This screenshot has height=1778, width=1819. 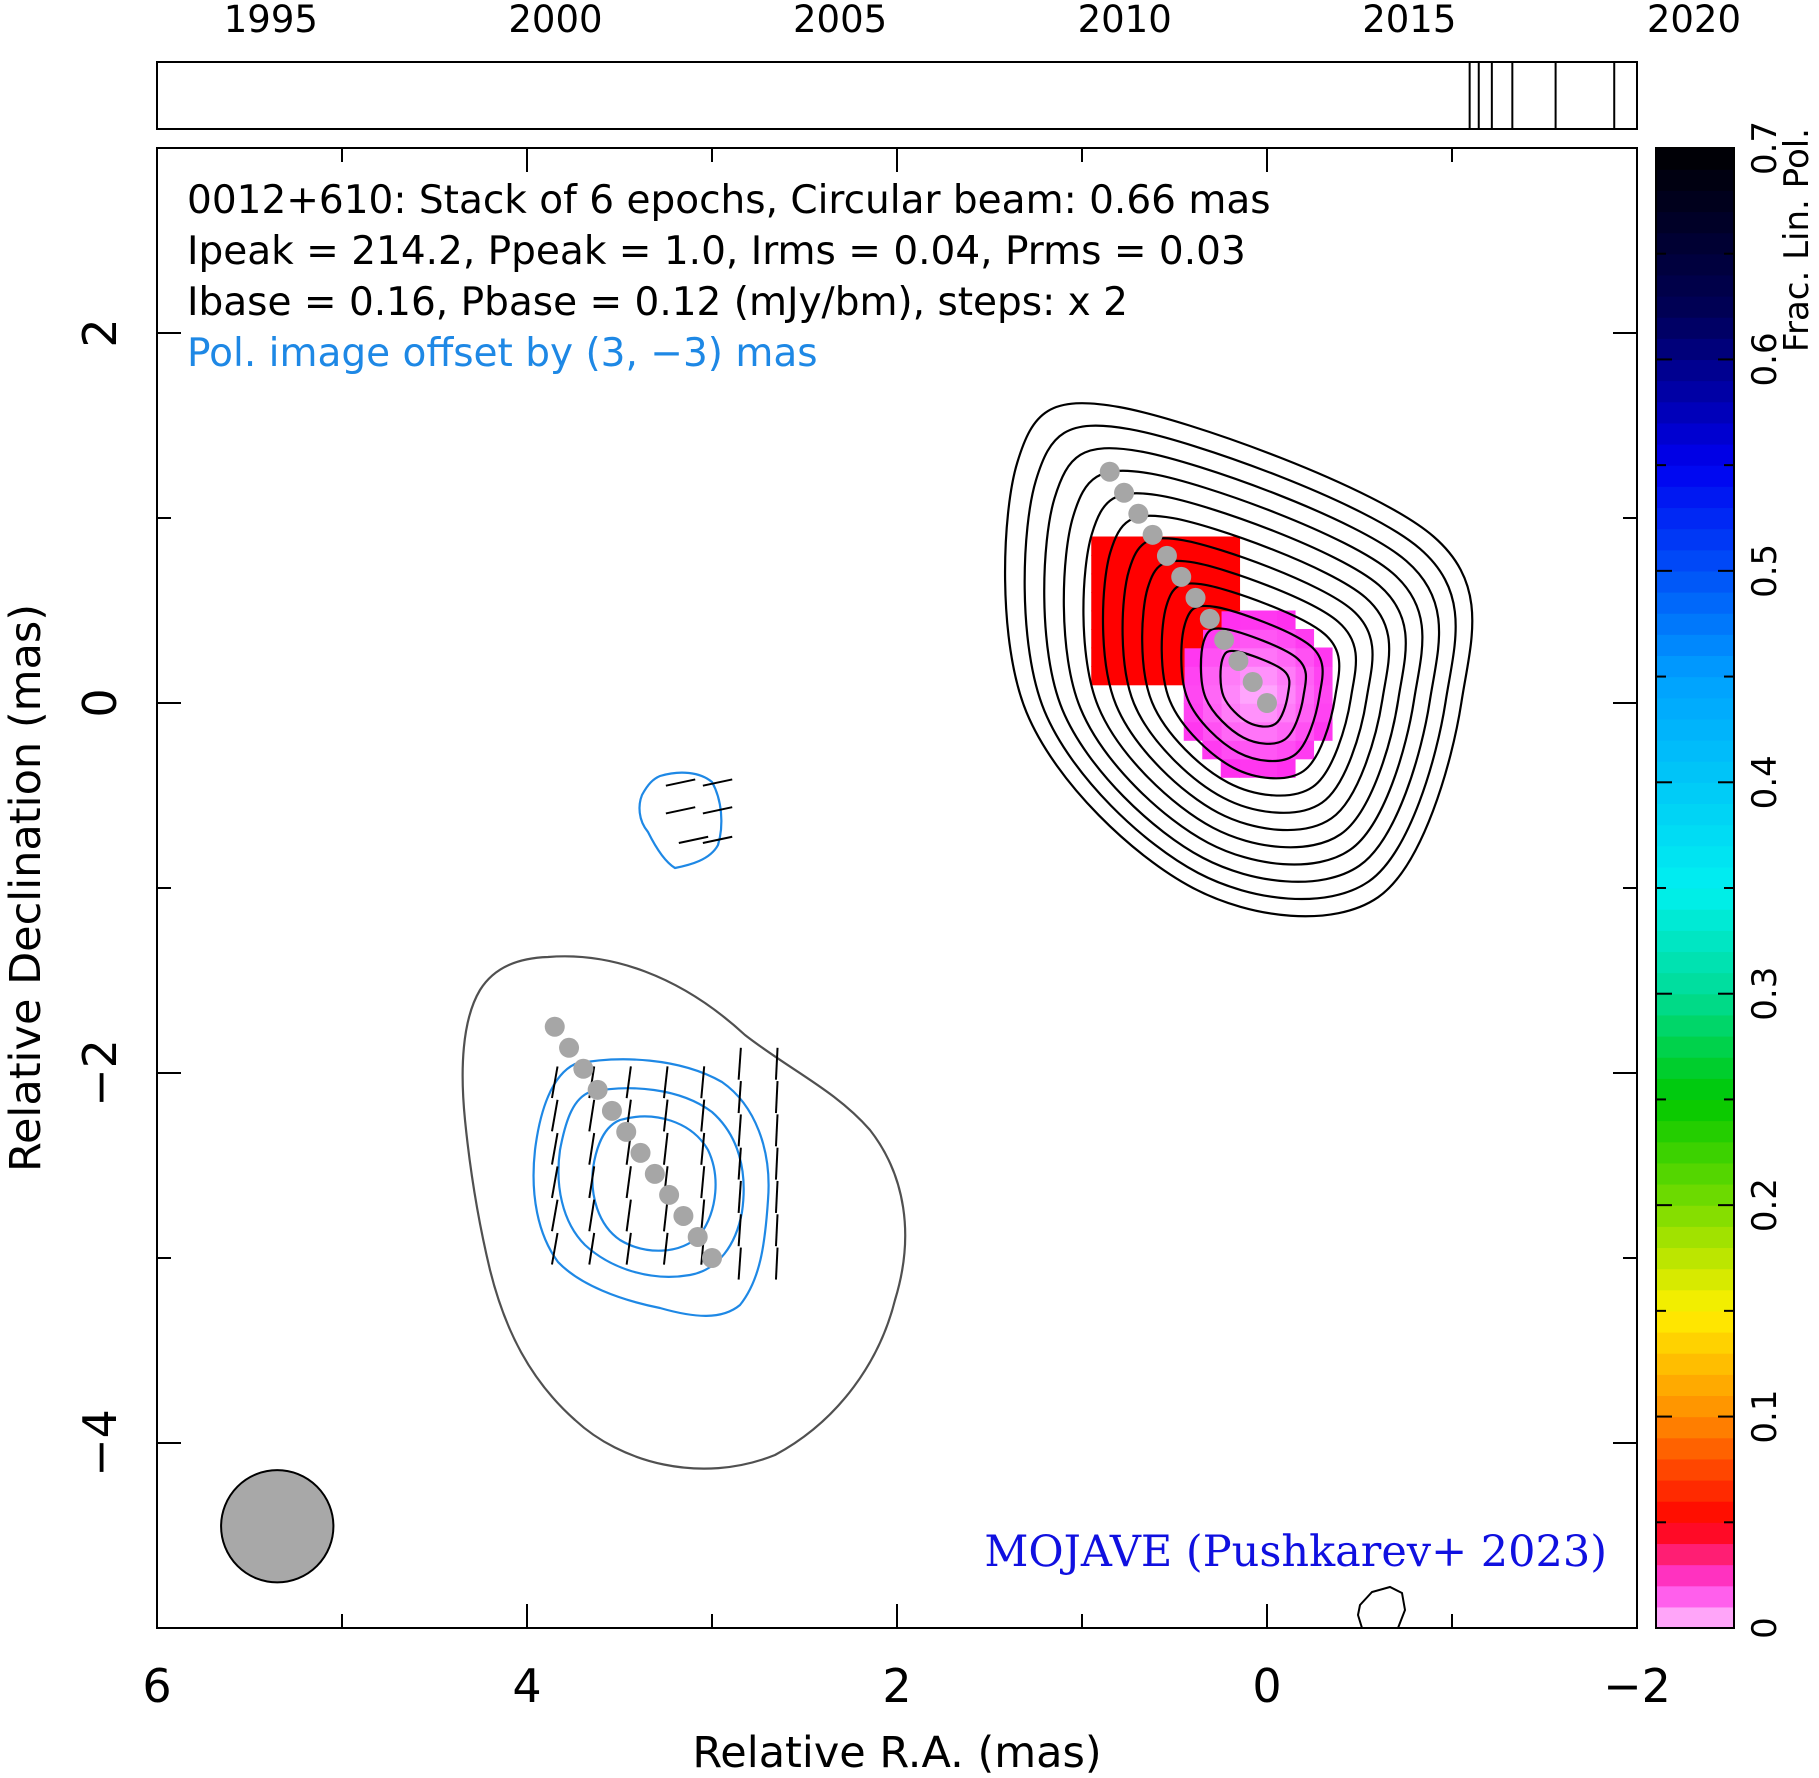 What do you see at coordinates (1765, 359) in the screenshot?
I see `colorbar-tick-label: 0.6` at bounding box center [1765, 359].